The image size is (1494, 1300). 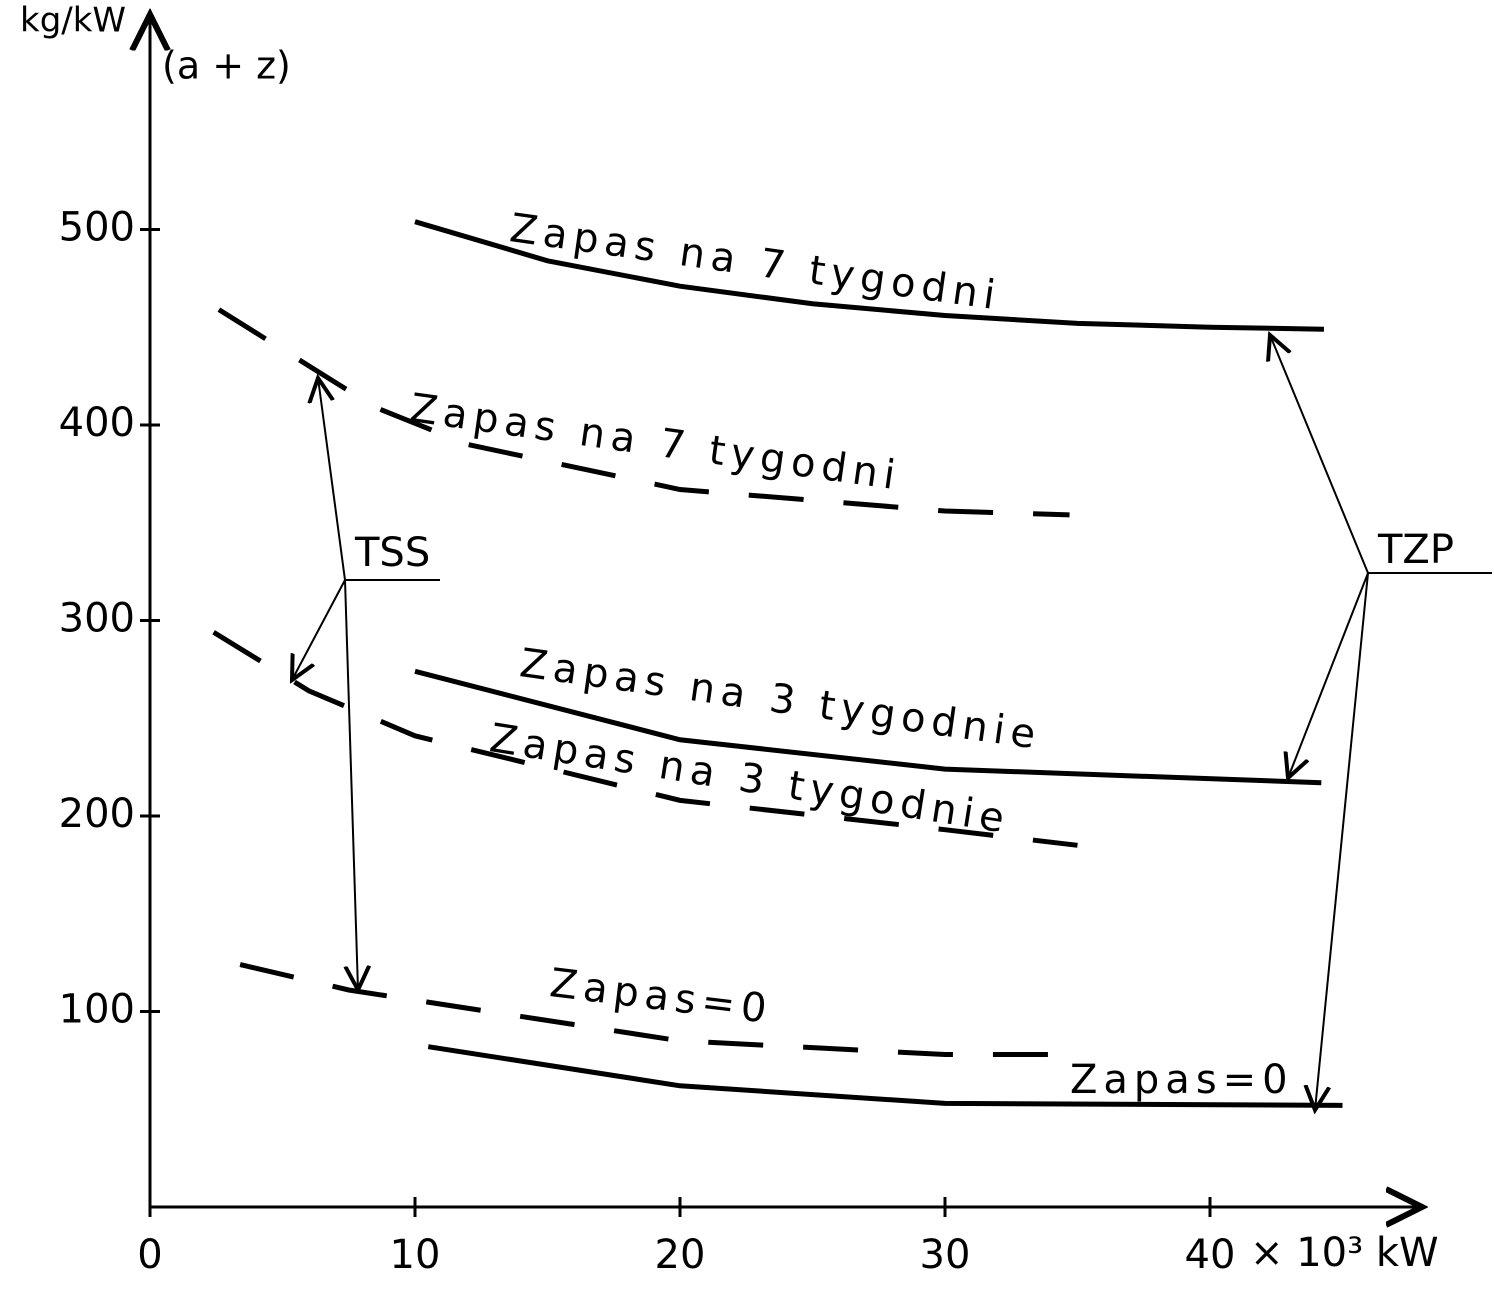 What do you see at coordinates (226, 66) in the screenshot?
I see `y-axis-sublabel: (a + z)` at bounding box center [226, 66].